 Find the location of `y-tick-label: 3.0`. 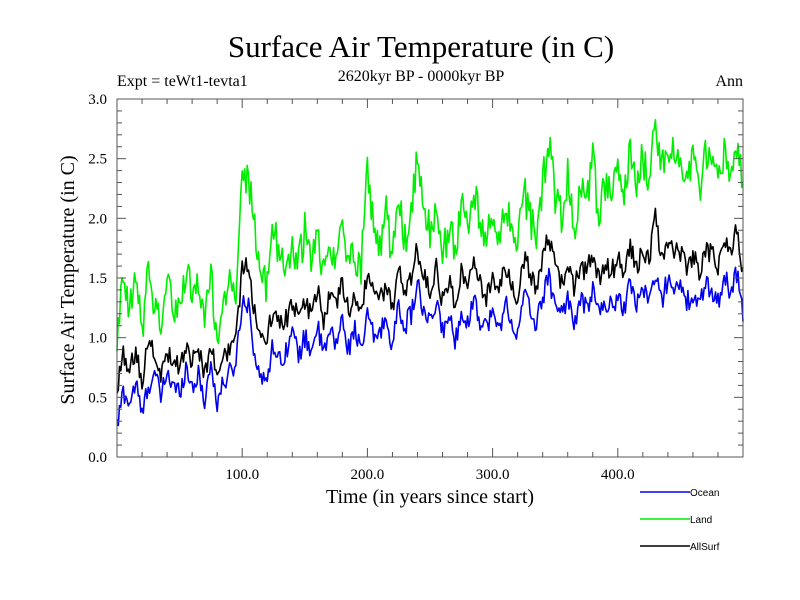

y-tick-label: 3.0 is located at coordinates (97, 100).